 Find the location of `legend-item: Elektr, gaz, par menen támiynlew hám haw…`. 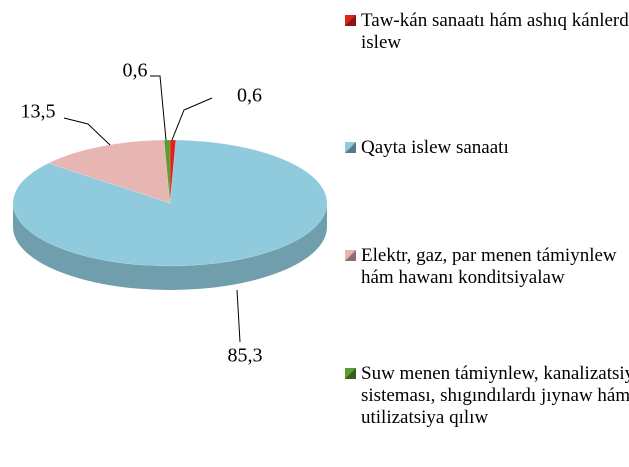

legend-item: Elektr, gaz, par menen támiynlew hám haw… is located at coordinates (487, 267).